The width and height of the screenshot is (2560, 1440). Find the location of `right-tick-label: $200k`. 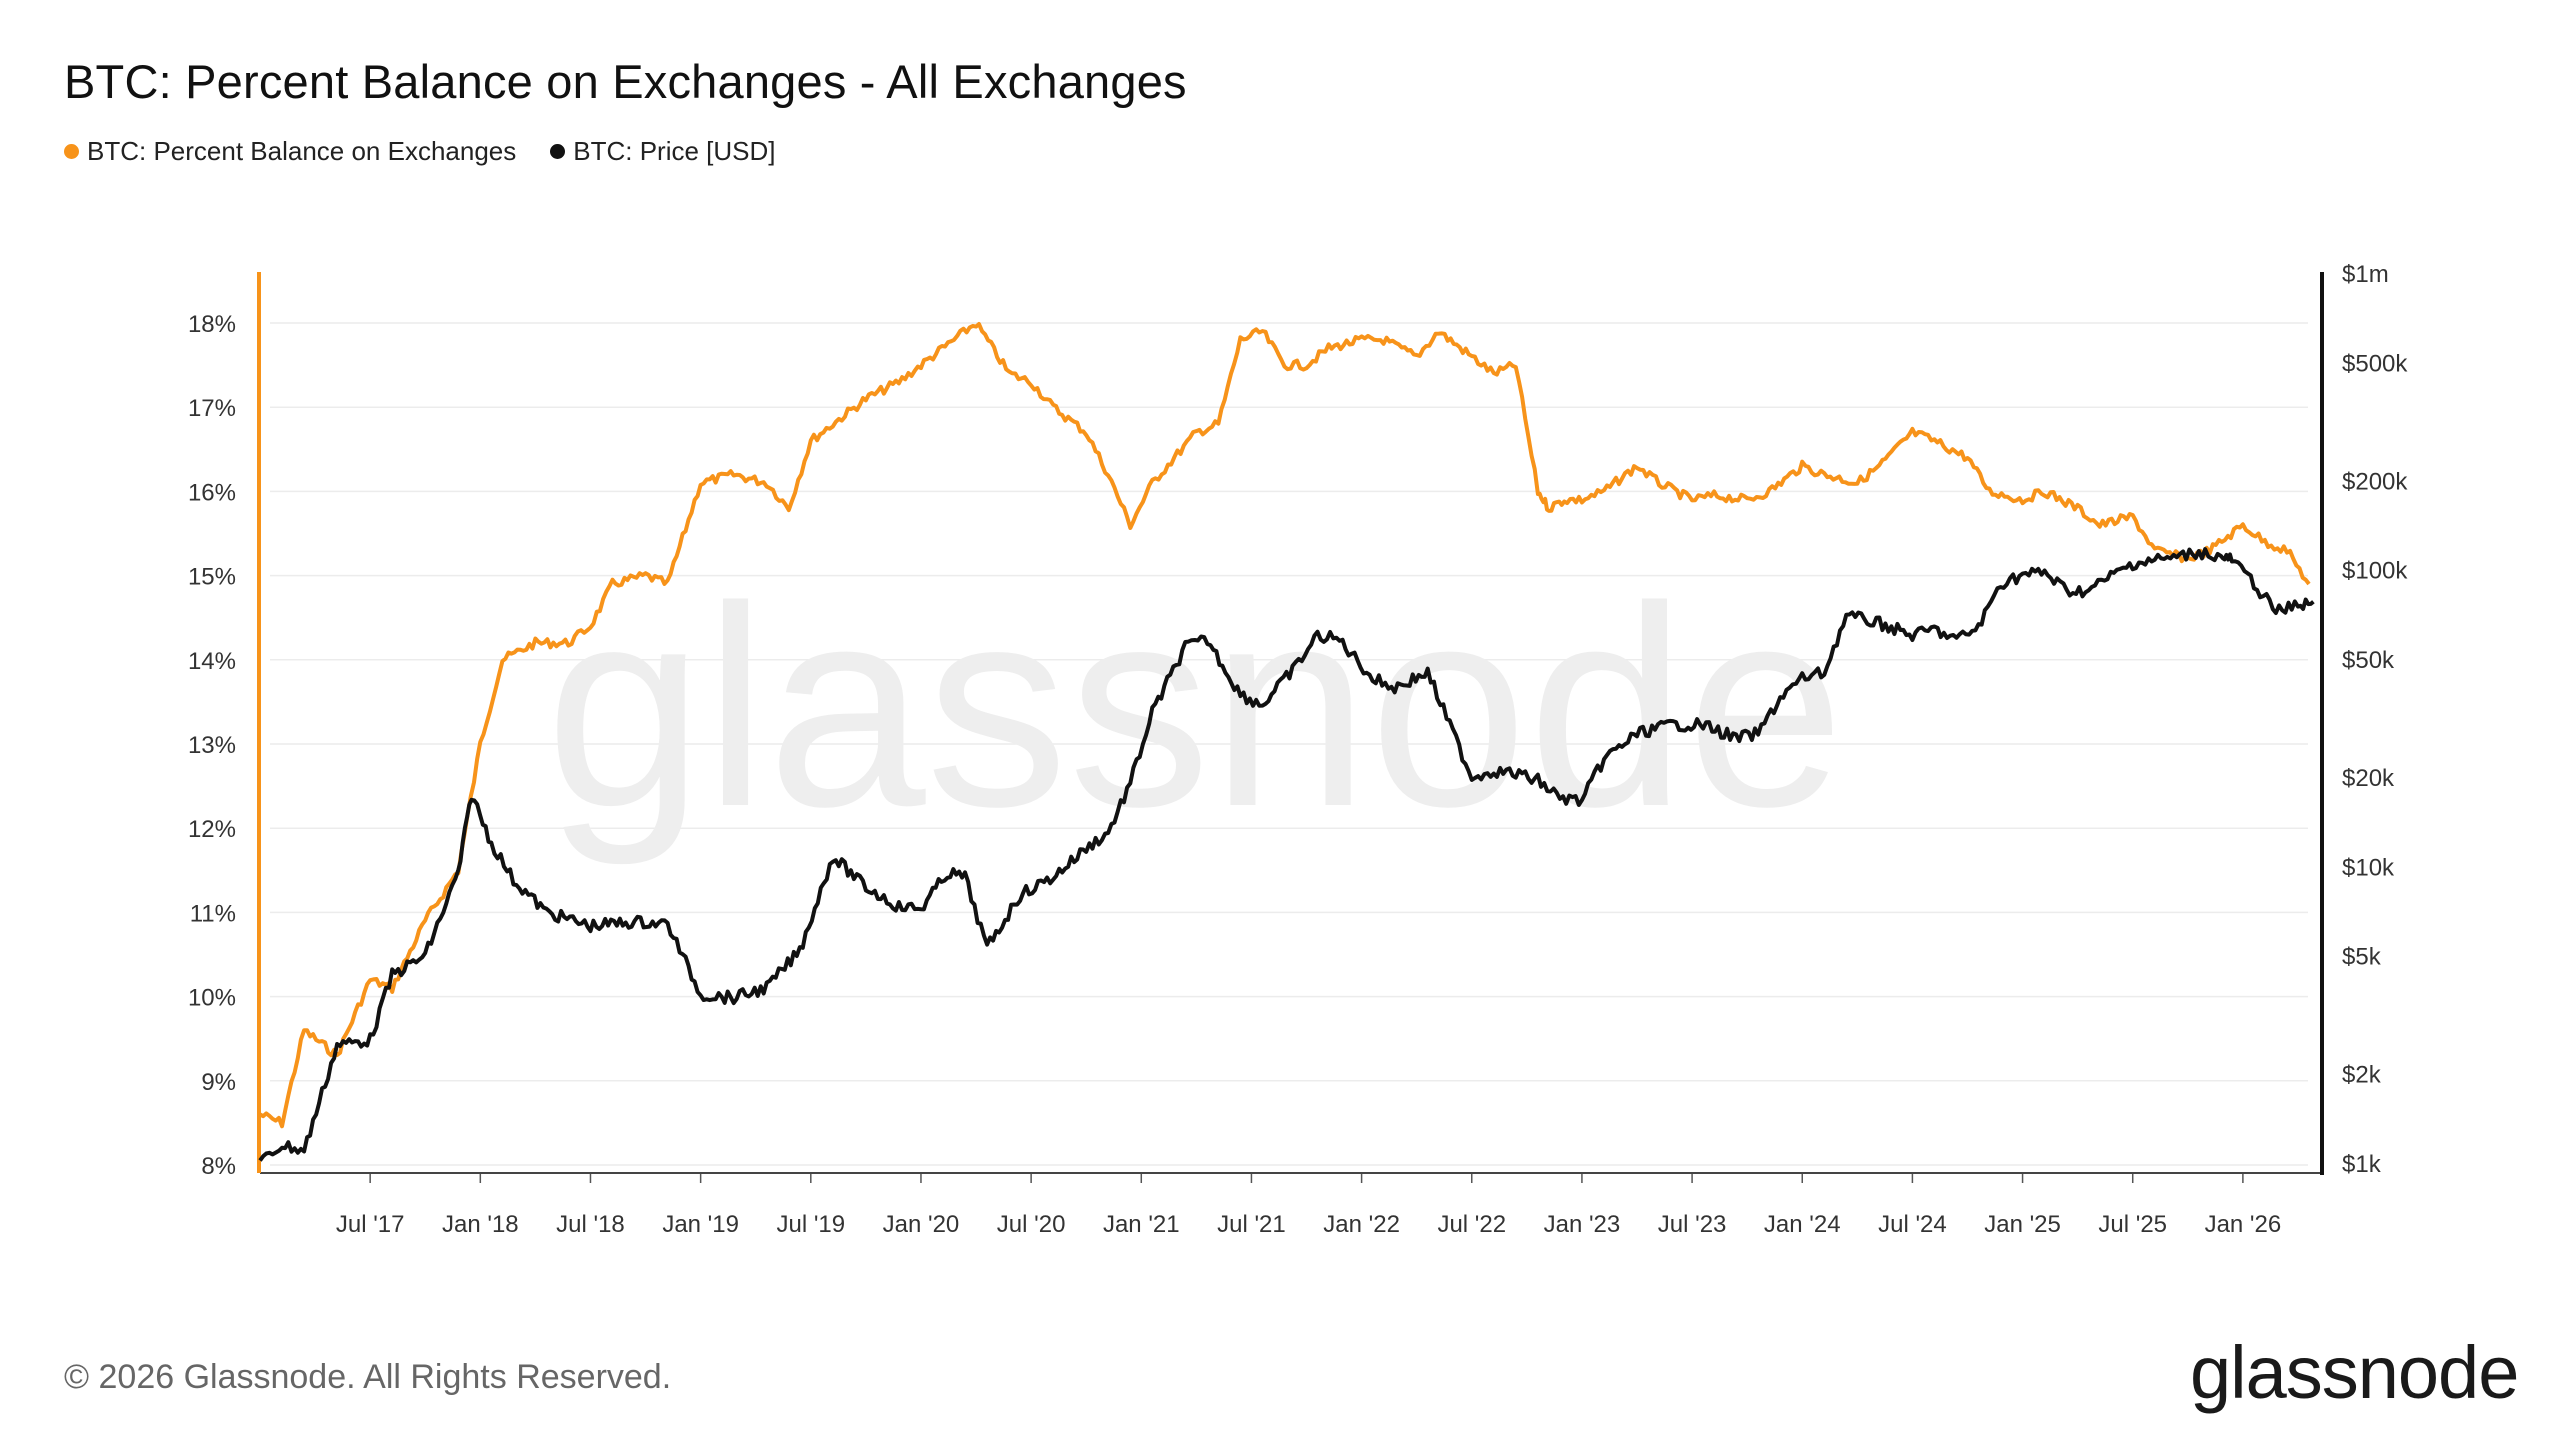

right-tick-label: $200k is located at coordinates (2375, 481).